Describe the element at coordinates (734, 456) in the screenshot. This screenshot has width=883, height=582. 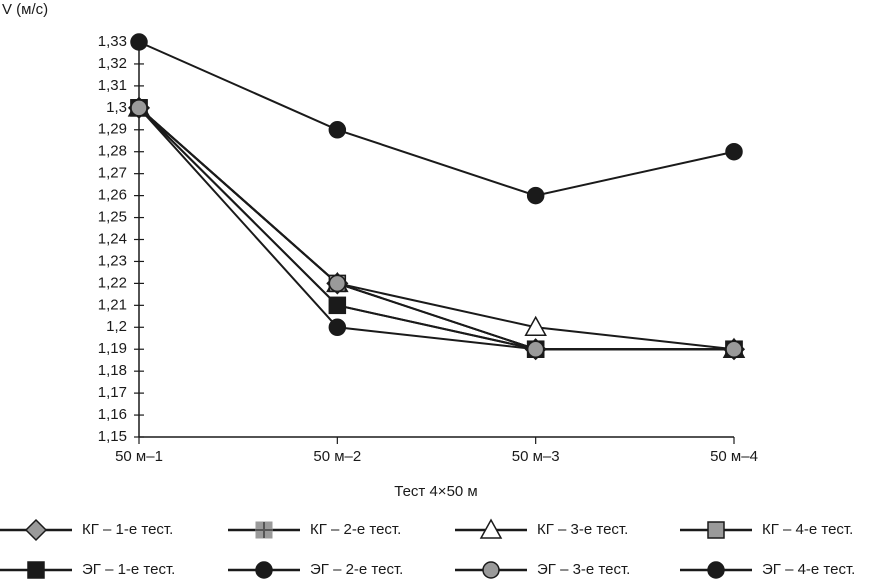
I see `x-tick-label: 50 м–4` at that location.